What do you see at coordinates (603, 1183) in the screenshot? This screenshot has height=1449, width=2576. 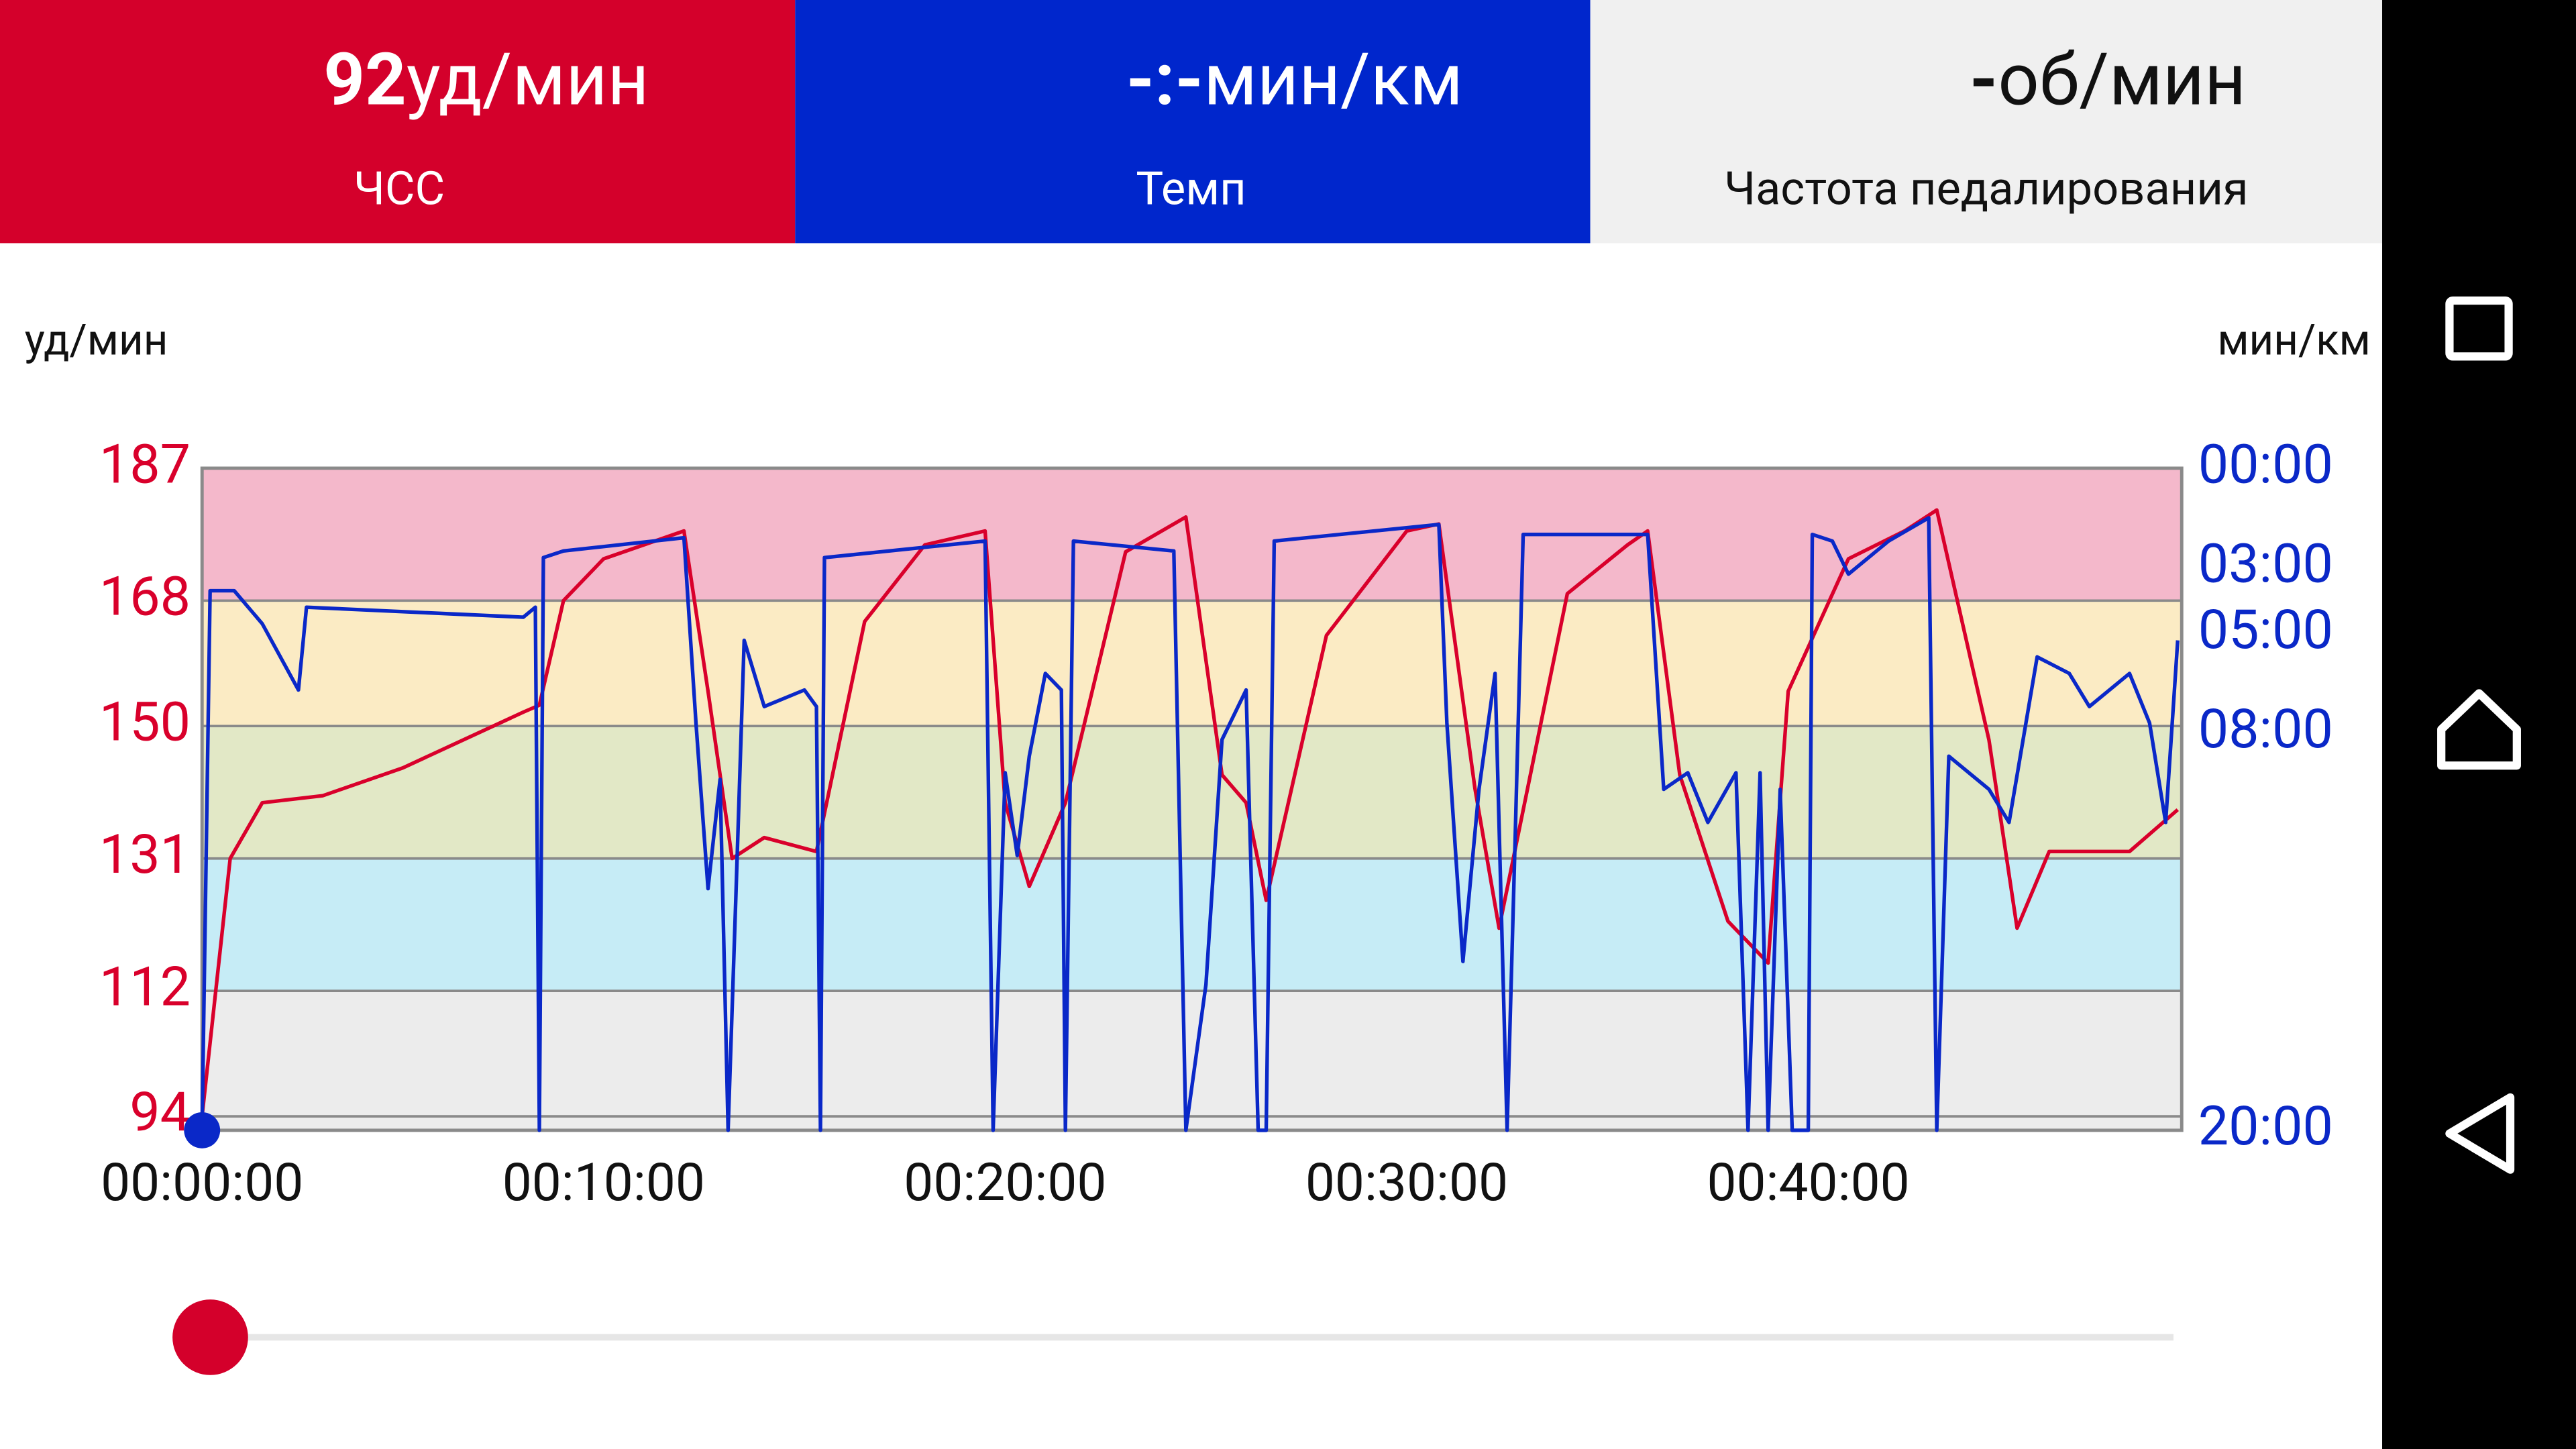 I see `x-tick-label: 00:10:00` at bounding box center [603, 1183].